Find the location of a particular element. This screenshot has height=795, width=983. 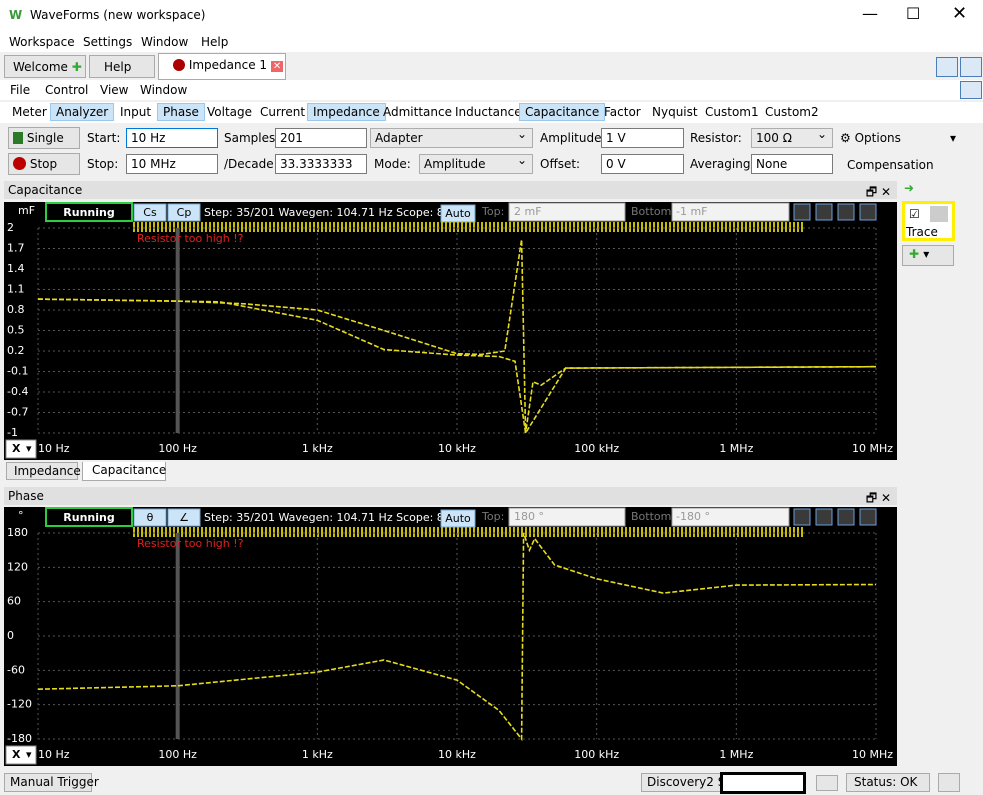

tab: Impedance is located at coordinates (43, 471).